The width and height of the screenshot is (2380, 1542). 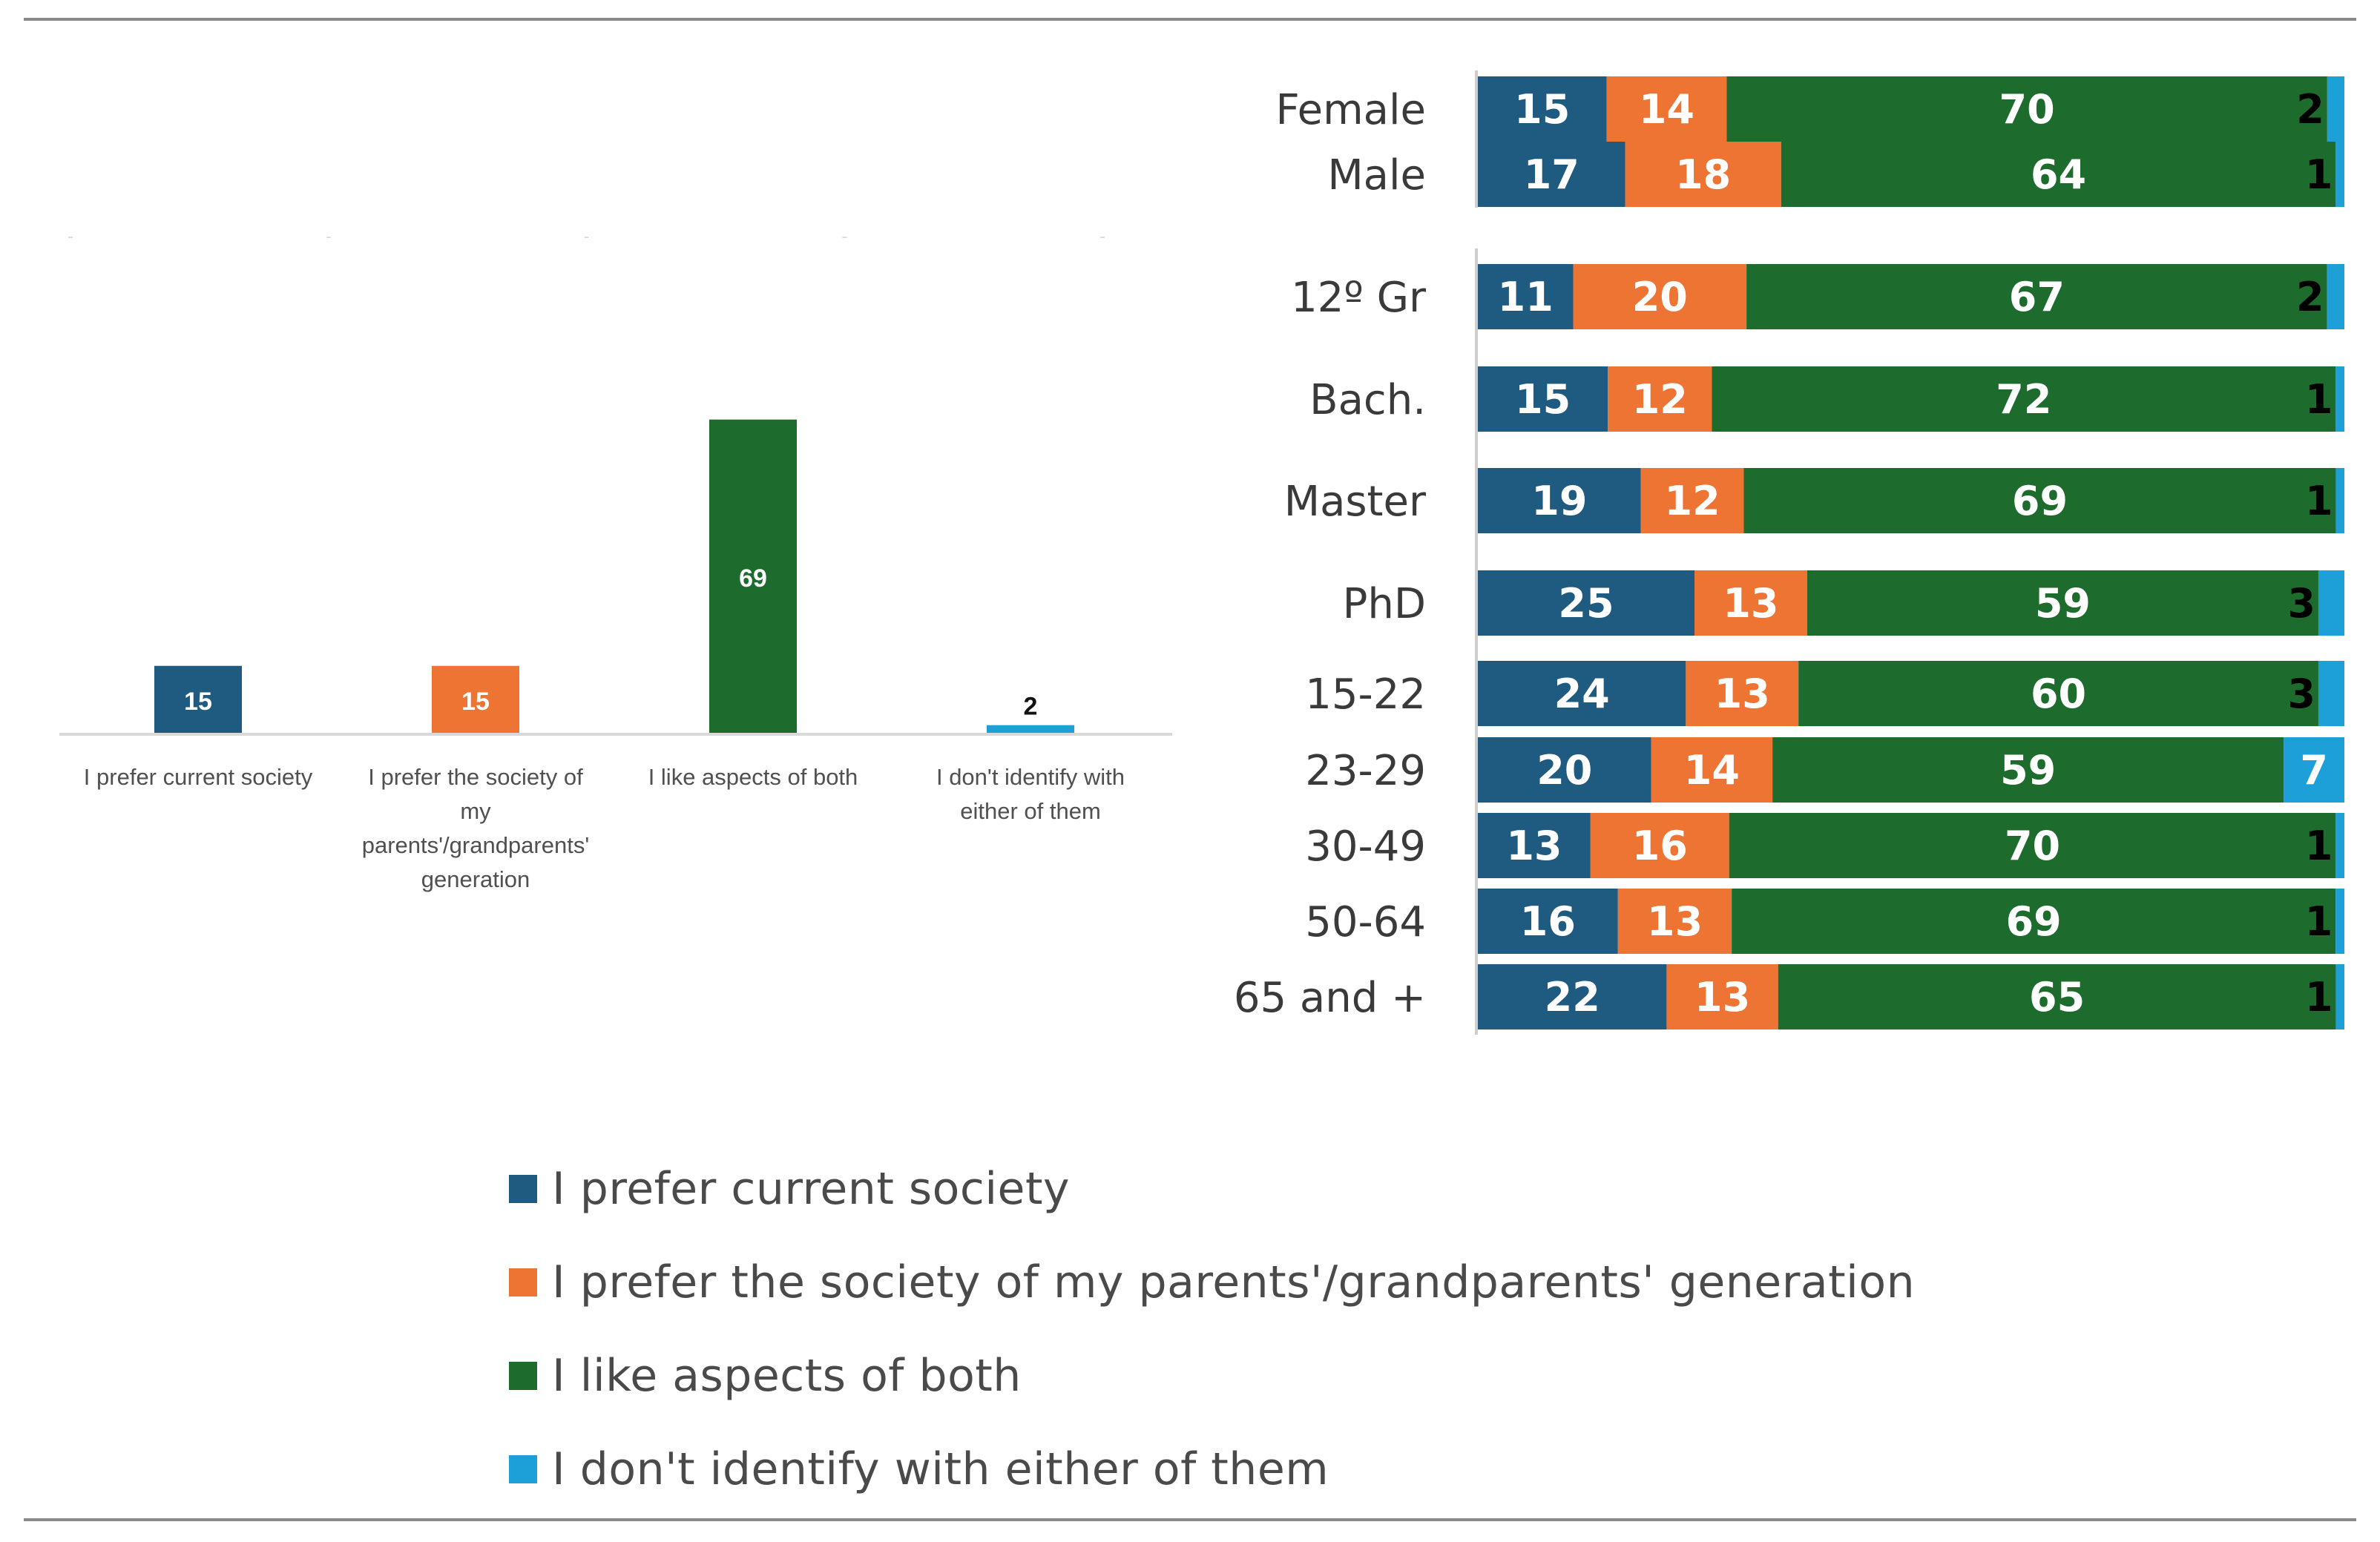 What do you see at coordinates (811, 1189) in the screenshot?
I see `legend-label-current: I prefer current society` at bounding box center [811, 1189].